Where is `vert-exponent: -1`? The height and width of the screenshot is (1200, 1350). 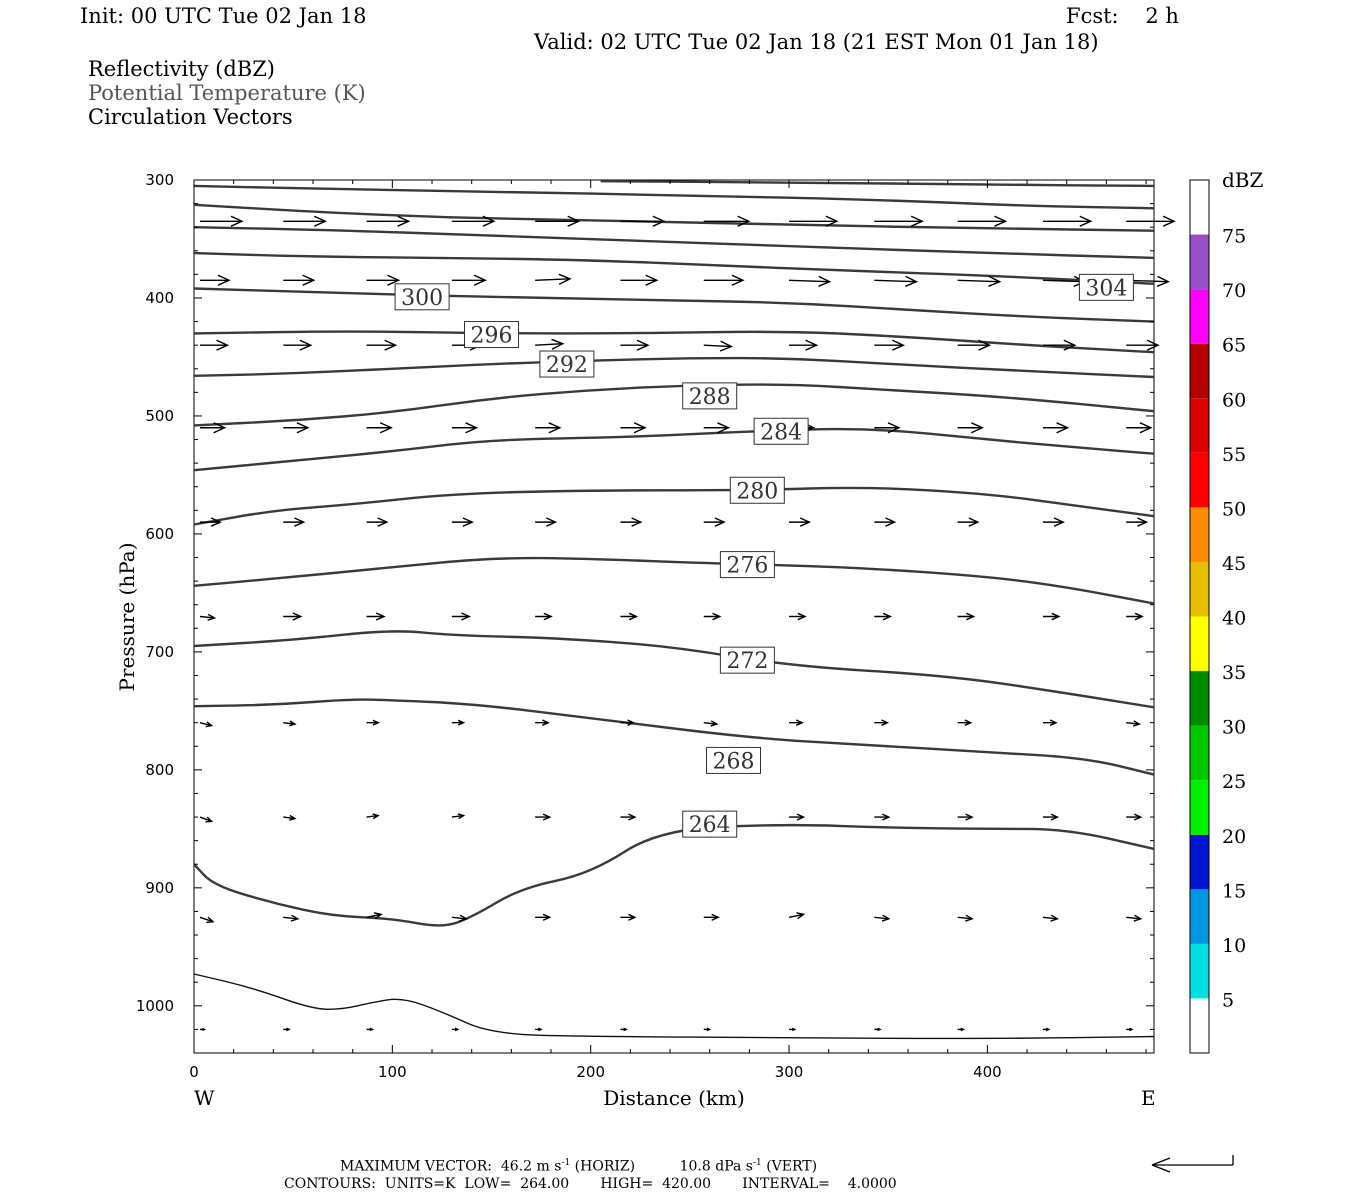 vert-exponent: -1 is located at coordinates (757, 1163).